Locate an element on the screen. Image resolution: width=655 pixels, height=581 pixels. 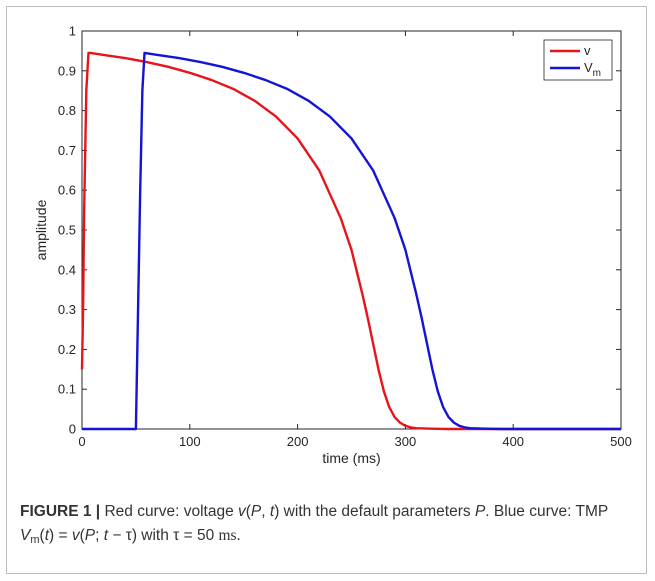
y-tick-label: 1 is located at coordinates (72, 31).